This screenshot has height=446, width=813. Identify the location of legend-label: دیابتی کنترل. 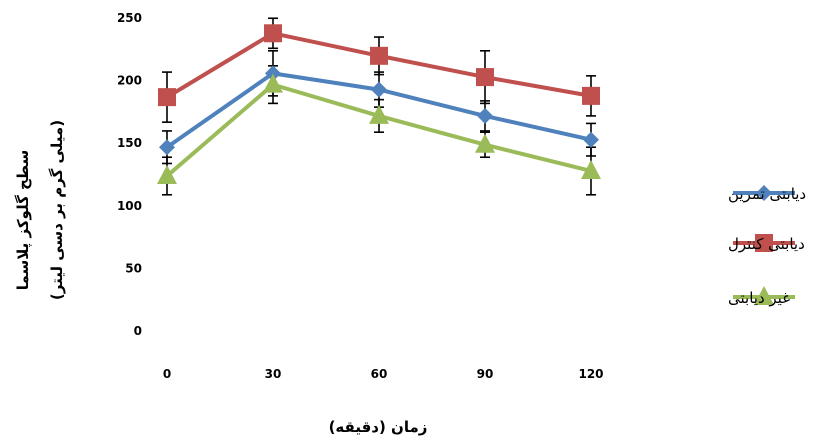
(766, 244).